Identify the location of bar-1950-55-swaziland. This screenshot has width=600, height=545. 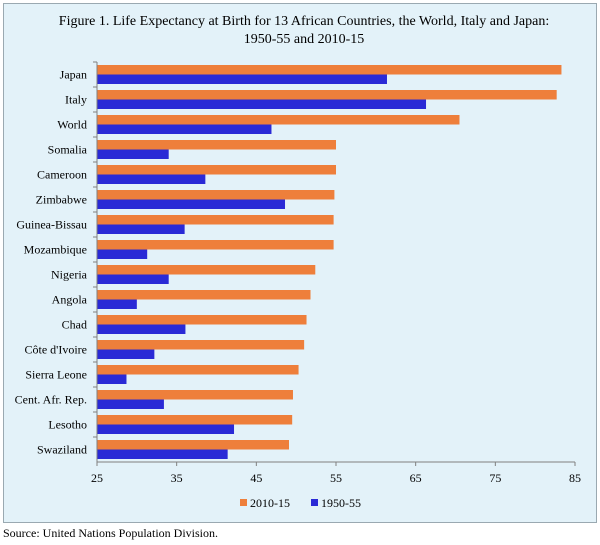
(162, 454).